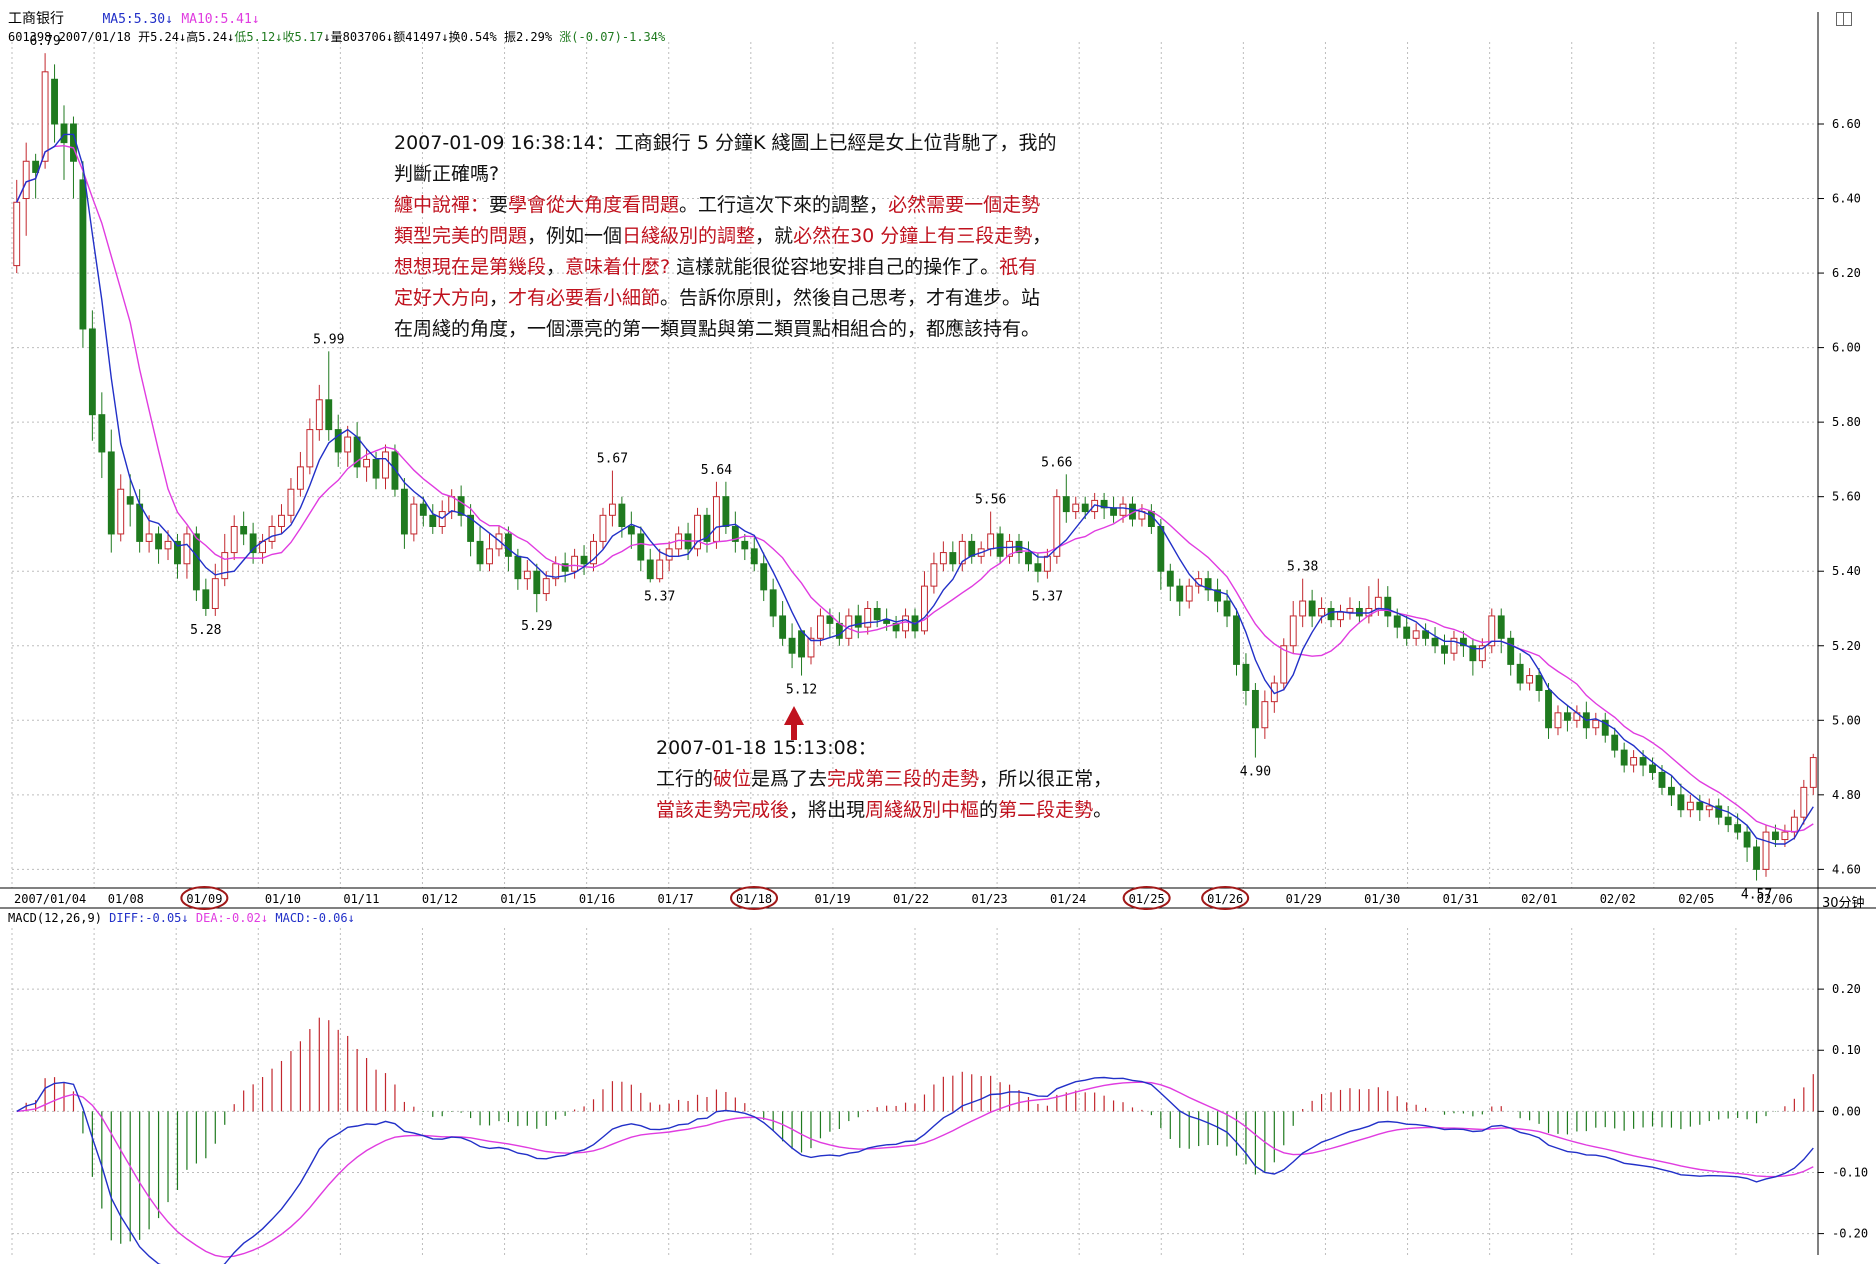  Describe the element at coordinates (417, 37) in the screenshot. I see `amount-value: 额41497` at that location.